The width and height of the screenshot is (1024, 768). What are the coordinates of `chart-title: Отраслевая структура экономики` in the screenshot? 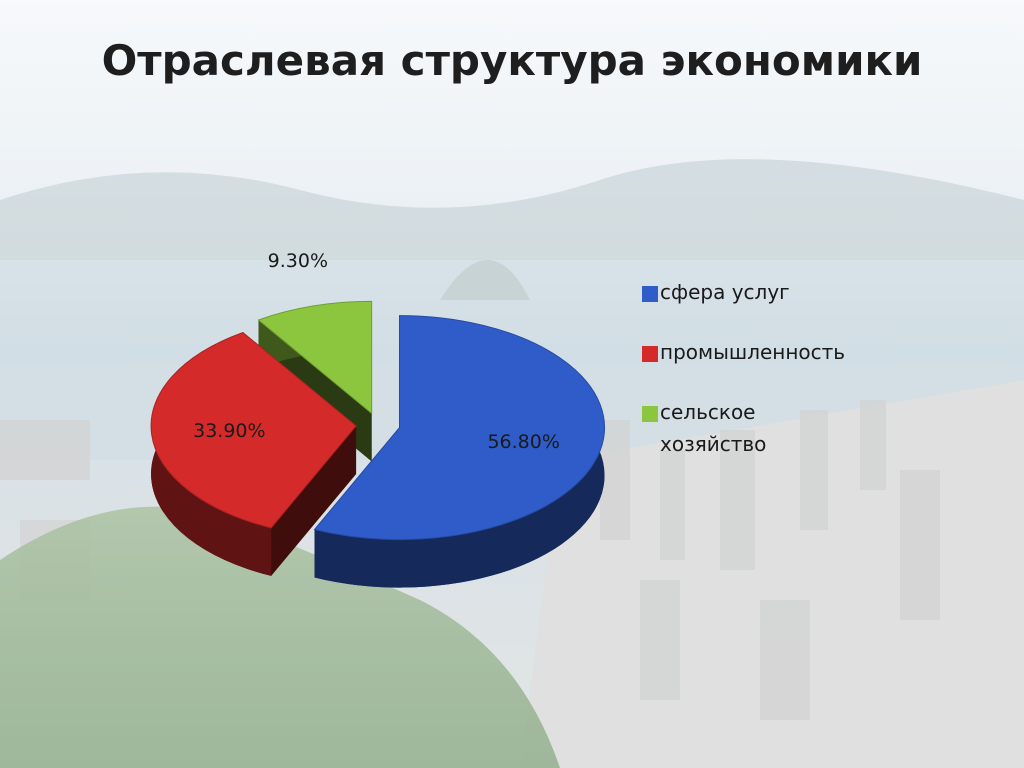 It's located at (512, 60).